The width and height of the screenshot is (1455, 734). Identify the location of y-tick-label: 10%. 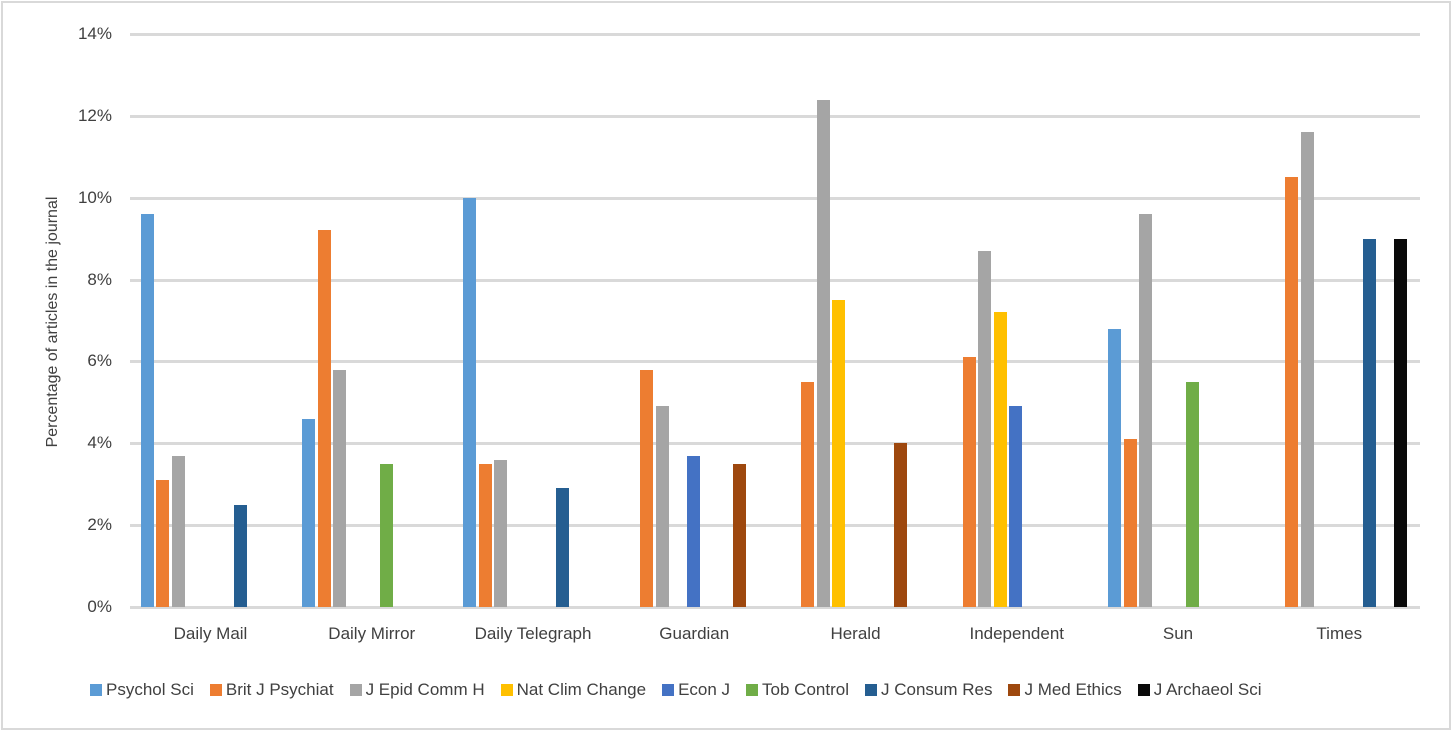
(94, 197).